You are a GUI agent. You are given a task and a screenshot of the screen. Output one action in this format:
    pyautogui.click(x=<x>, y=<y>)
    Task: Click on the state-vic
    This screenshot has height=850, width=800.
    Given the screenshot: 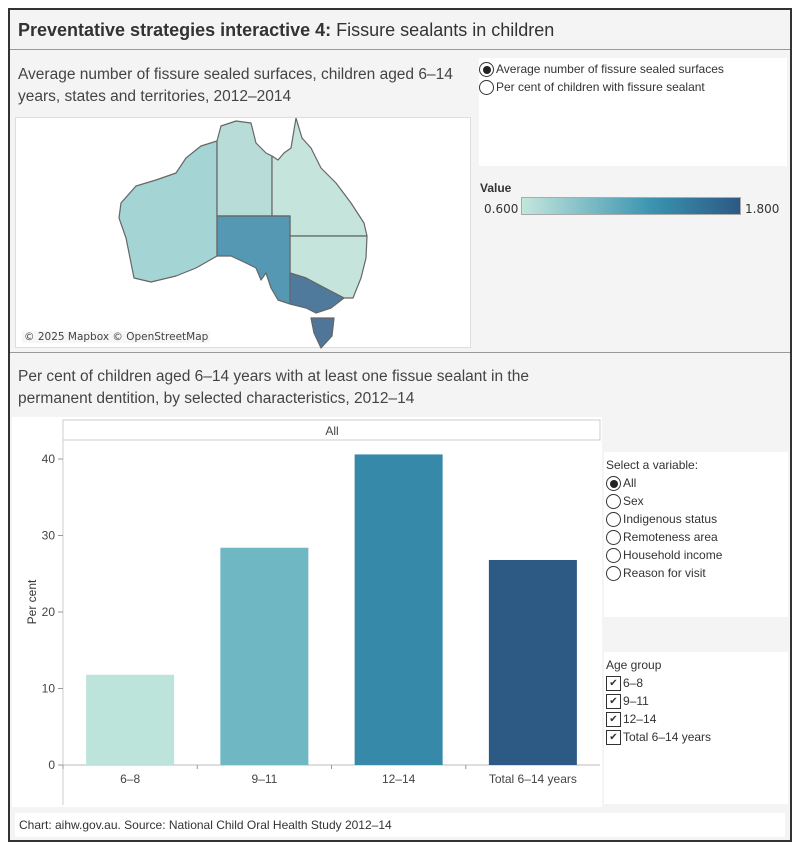 What is the action you would take?
    pyautogui.click(x=317, y=293)
    